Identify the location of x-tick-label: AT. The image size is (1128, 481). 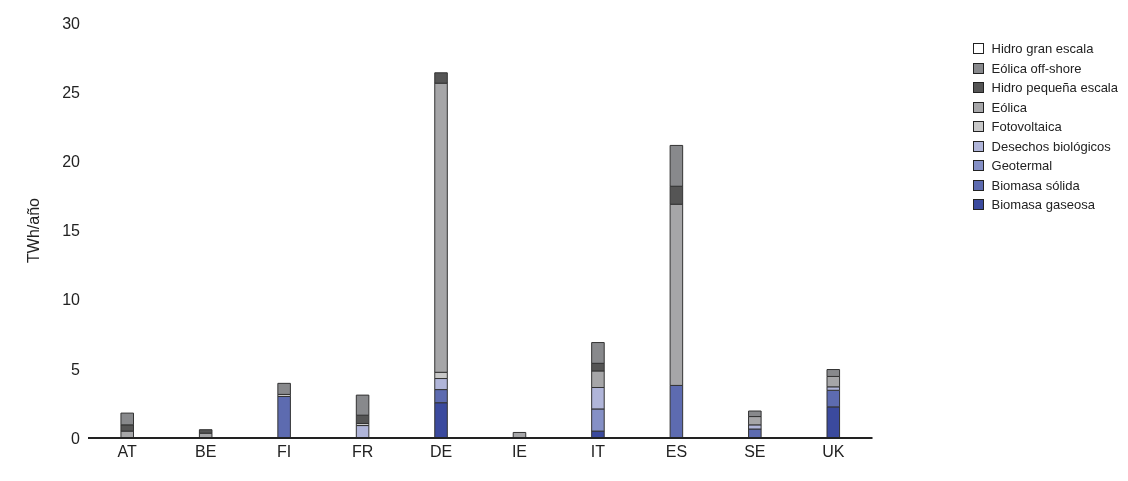
(127, 452).